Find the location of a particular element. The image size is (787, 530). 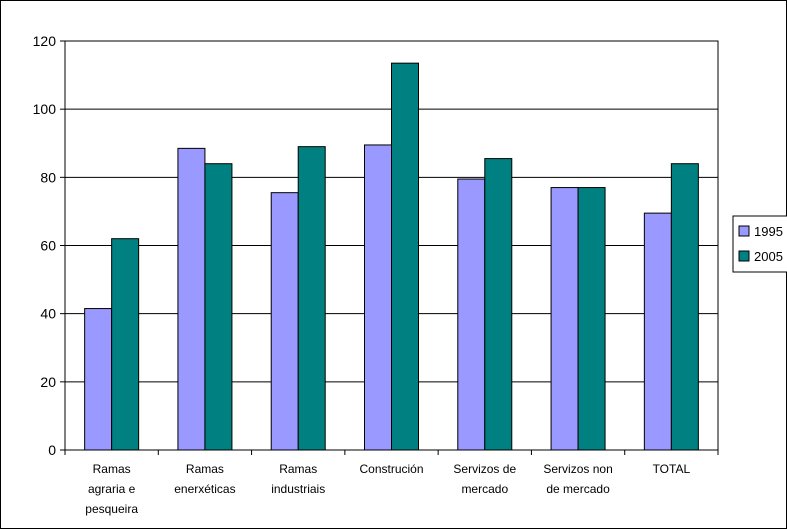

x-category-label: mercado is located at coordinates (484, 489).